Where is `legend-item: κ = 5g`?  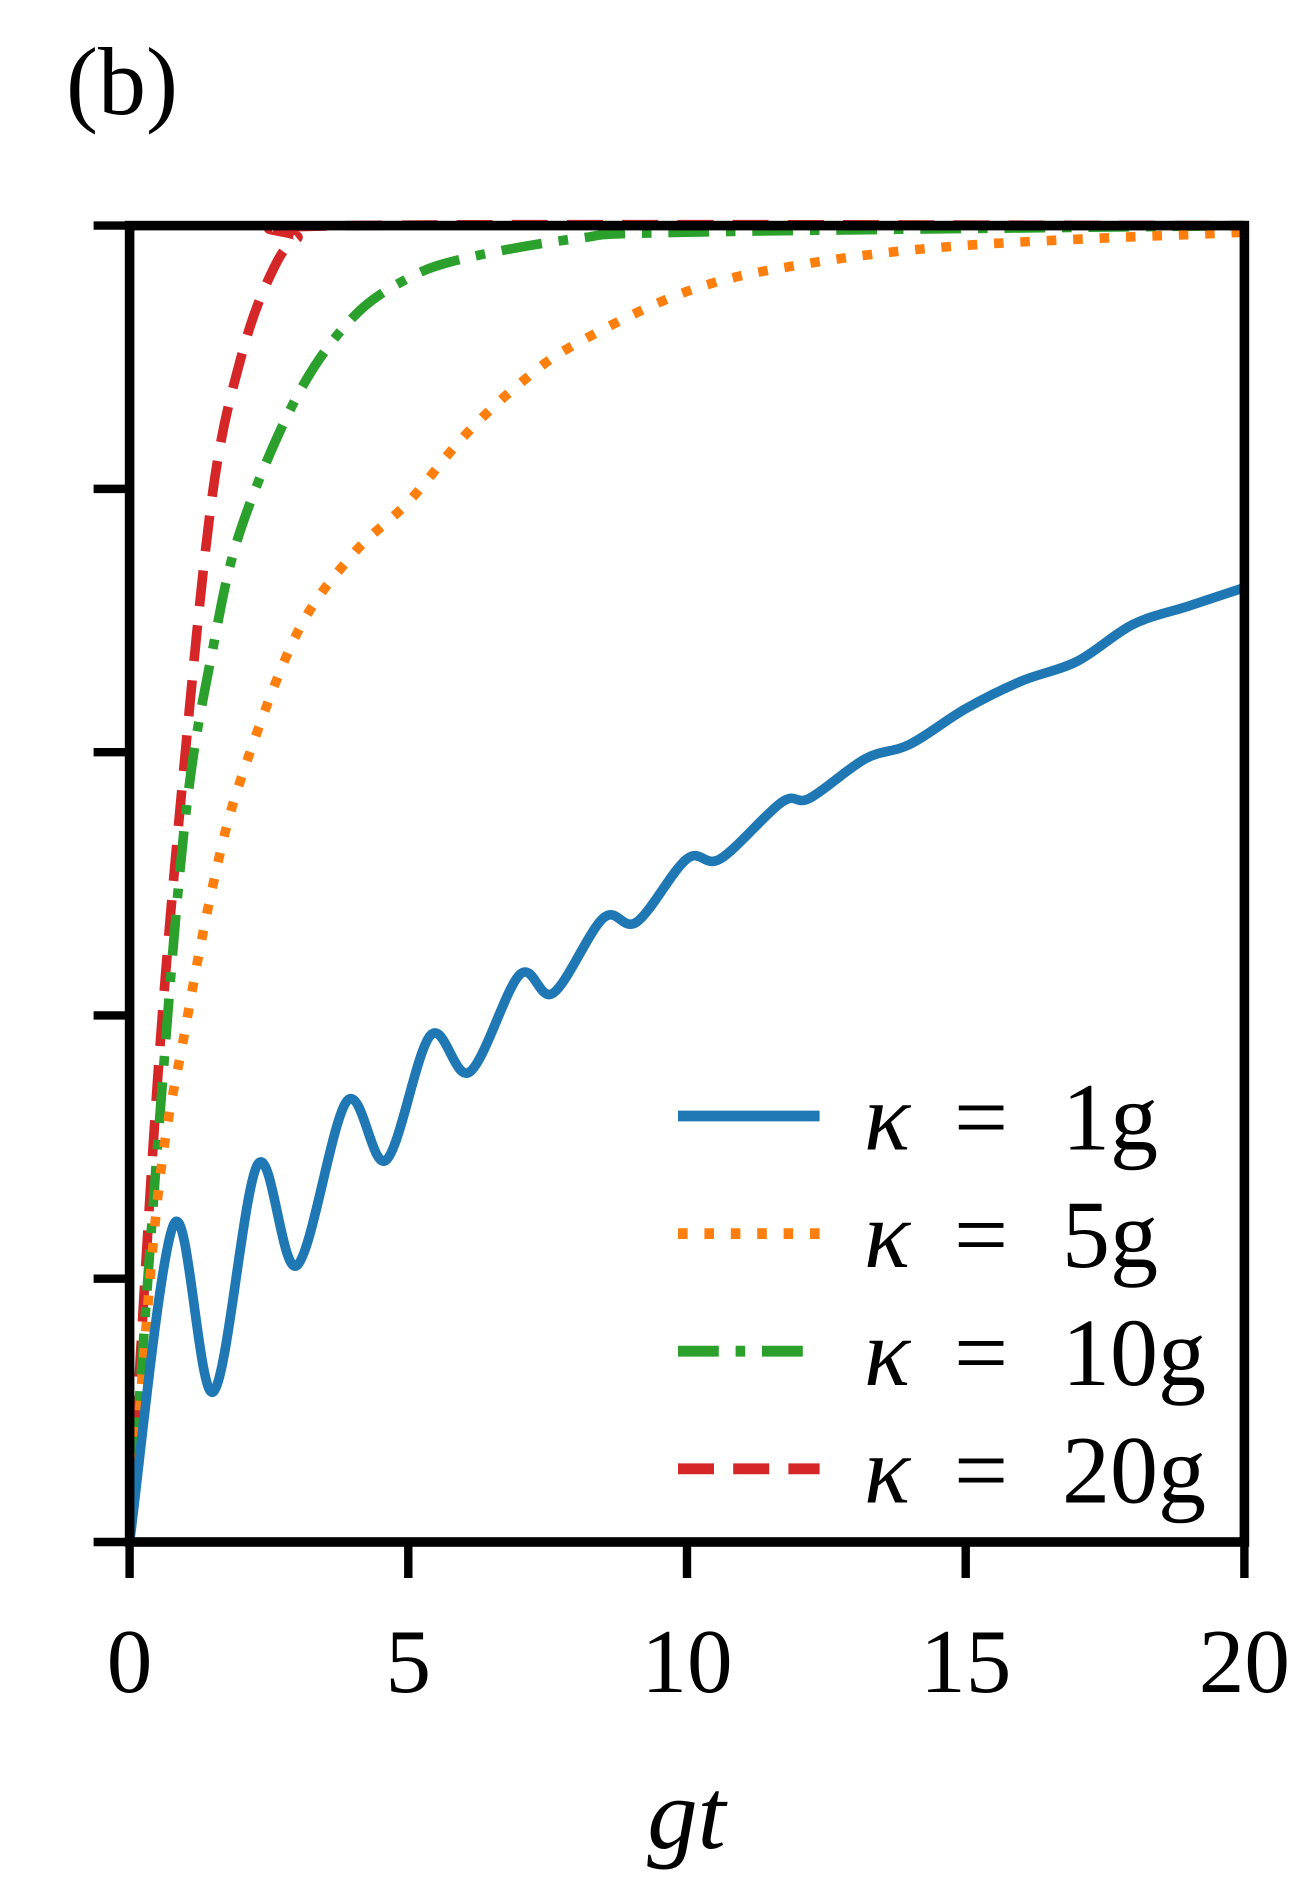
legend-item: κ = 5g is located at coordinates (918, 1234).